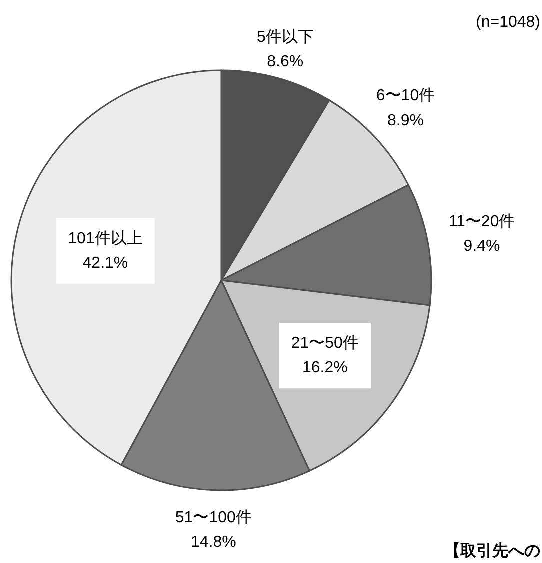 Image resolution: width=542 pixels, height=563 pixels. Describe the element at coordinates (325, 368) in the screenshot. I see `data-label: 16.2%` at that location.